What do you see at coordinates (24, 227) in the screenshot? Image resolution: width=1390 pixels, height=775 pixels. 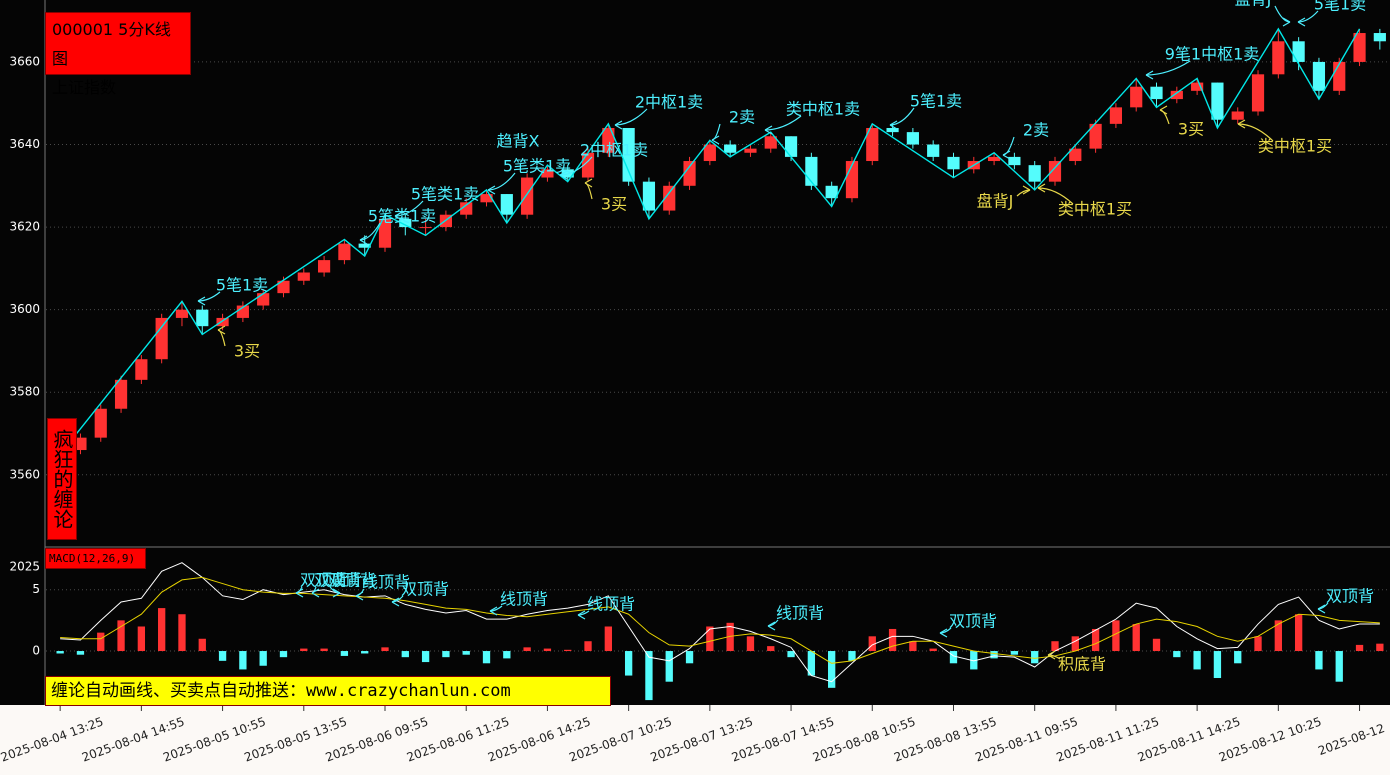 I see `y-tick-label: 3620` at bounding box center [24, 227].